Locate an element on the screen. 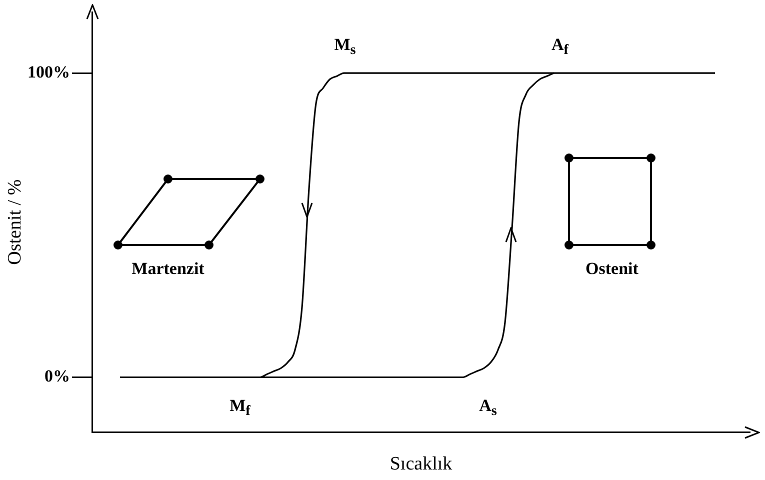 This screenshot has width=765, height=480. annotation: A$_{f}$ is located at coordinates (560, 47).